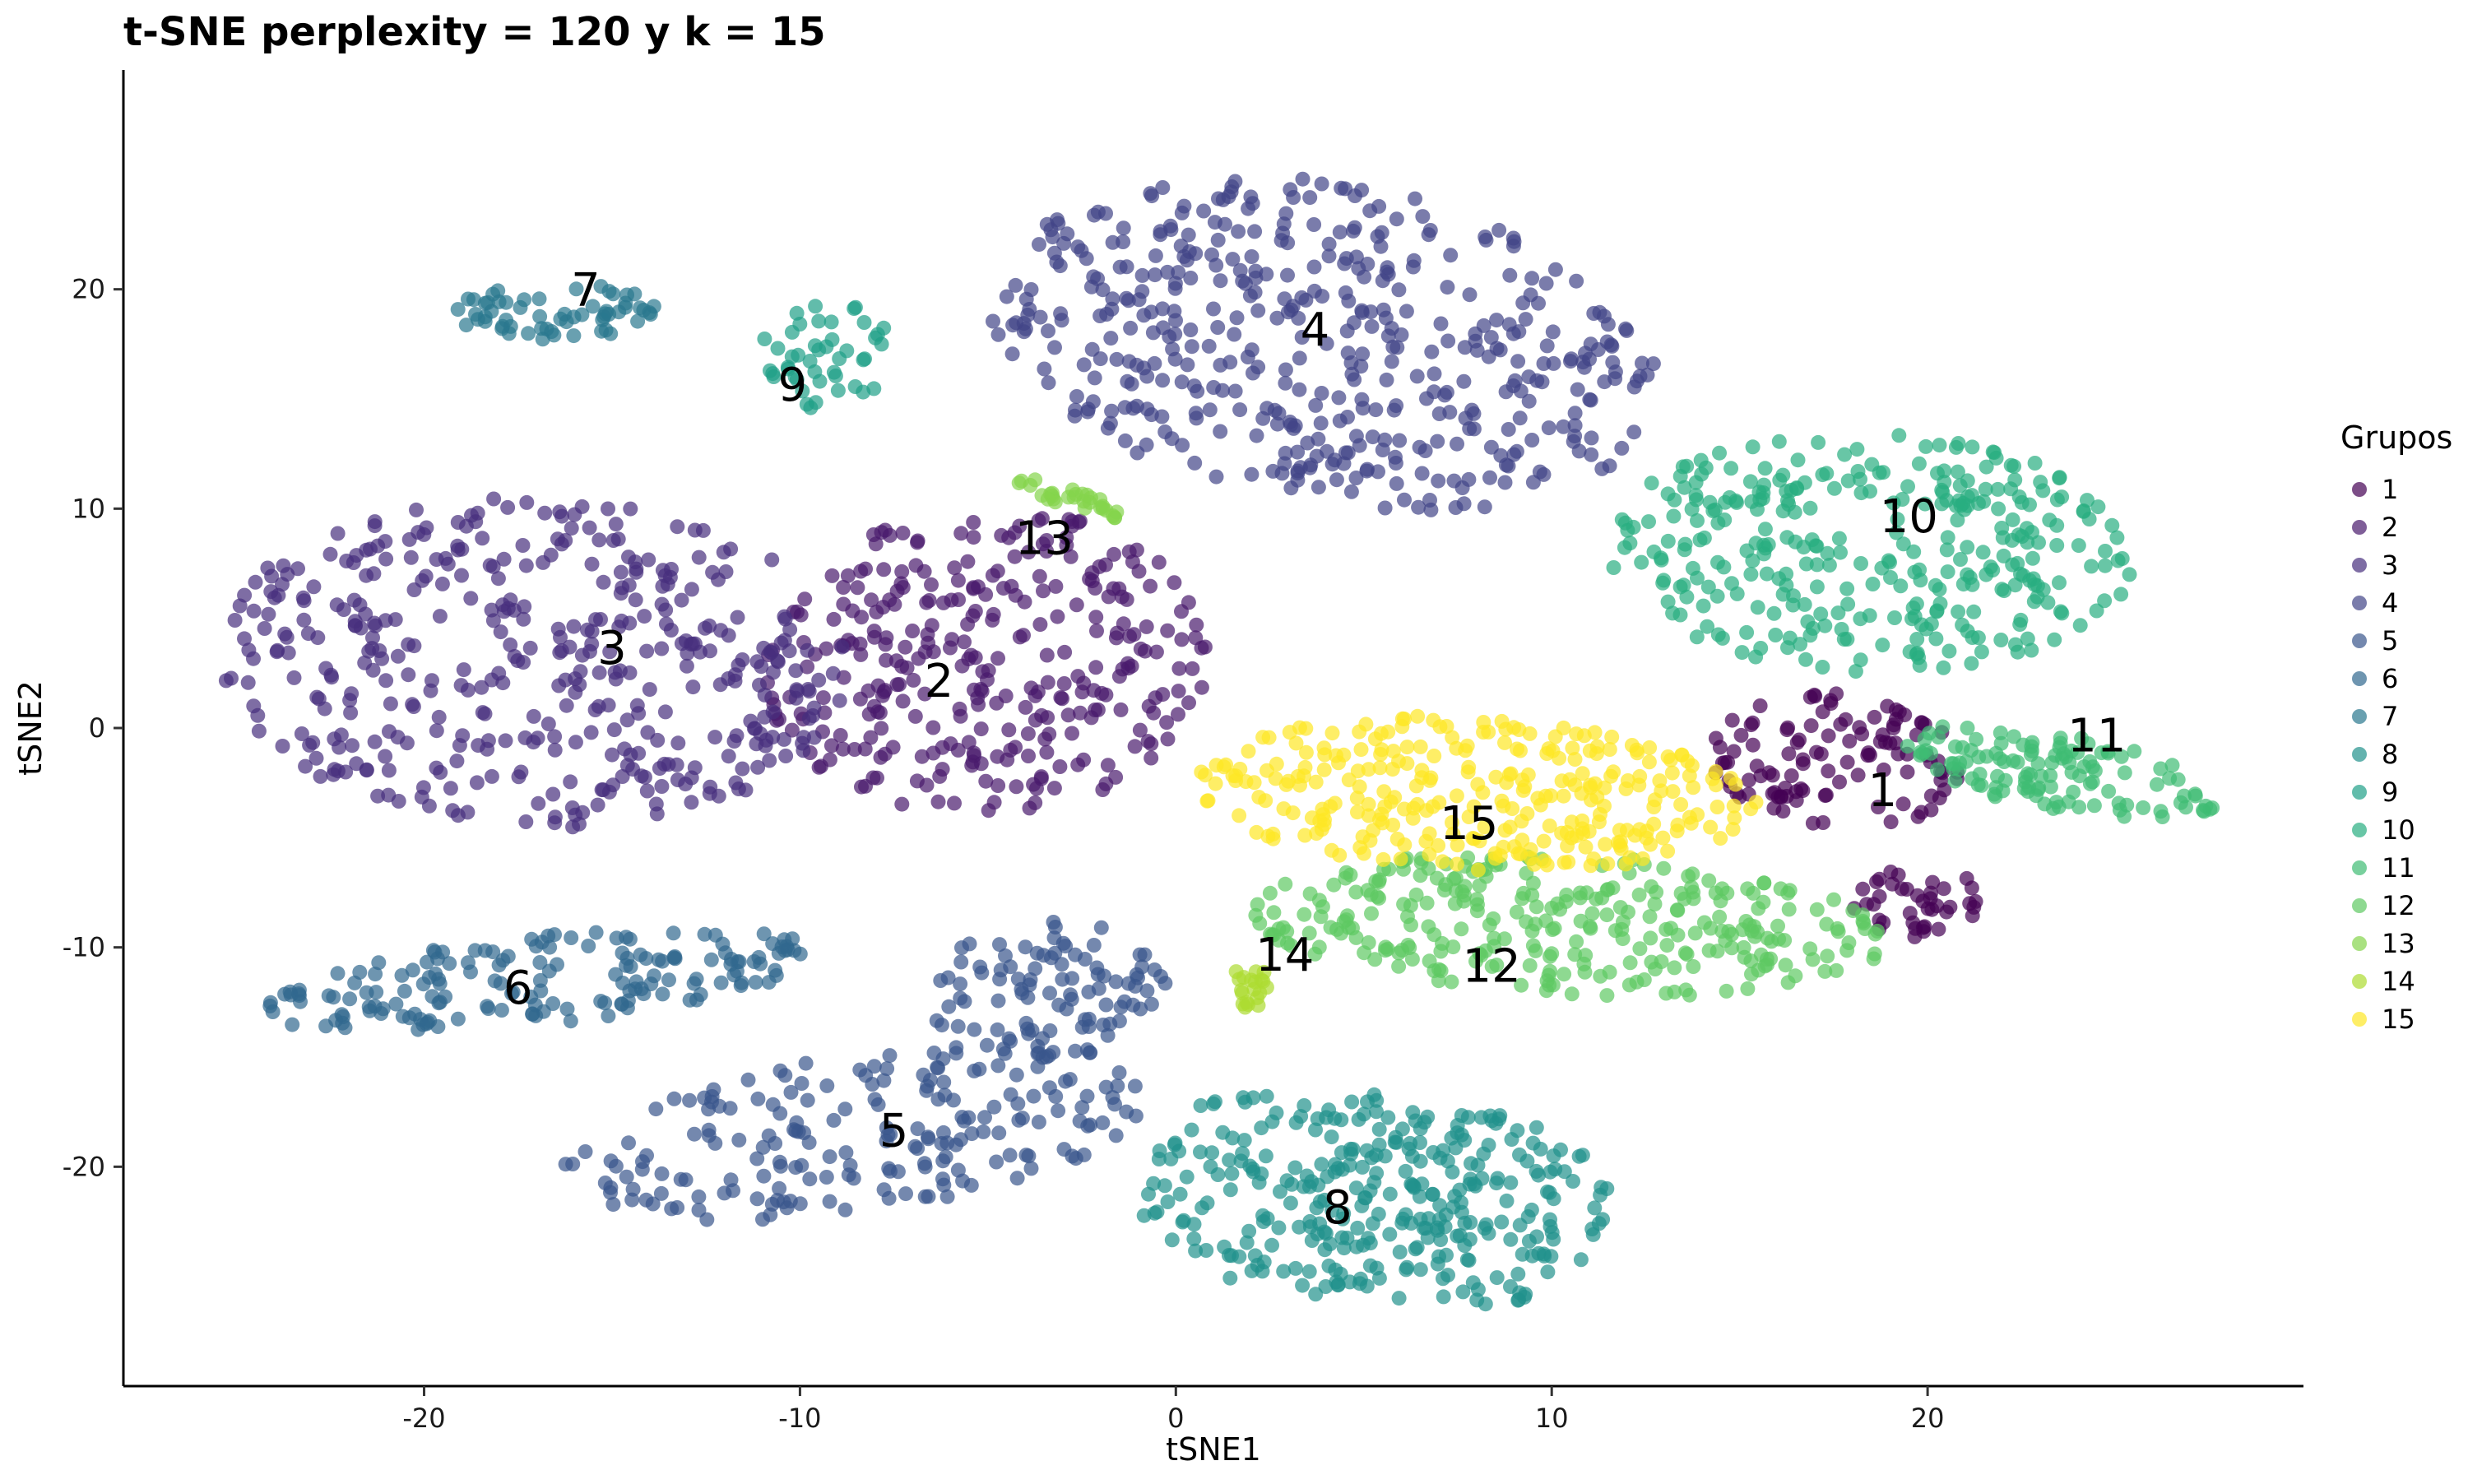 Image resolution: width=2468 pixels, height=1484 pixels. Describe the element at coordinates (1469, 824) in the screenshot. I see `cluster-label-15: 15` at that location.